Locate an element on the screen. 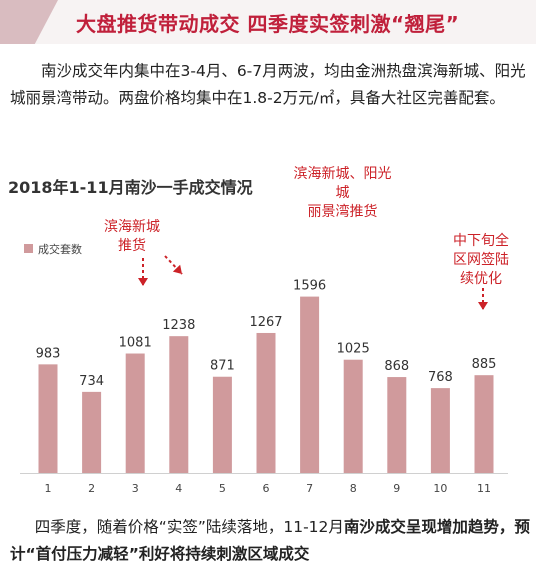  annotation-line: 区网签陆 is located at coordinates (481, 260).